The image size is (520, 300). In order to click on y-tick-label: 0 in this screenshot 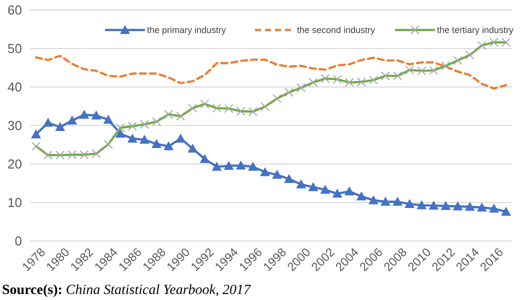, I will do `click(18, 241)`.